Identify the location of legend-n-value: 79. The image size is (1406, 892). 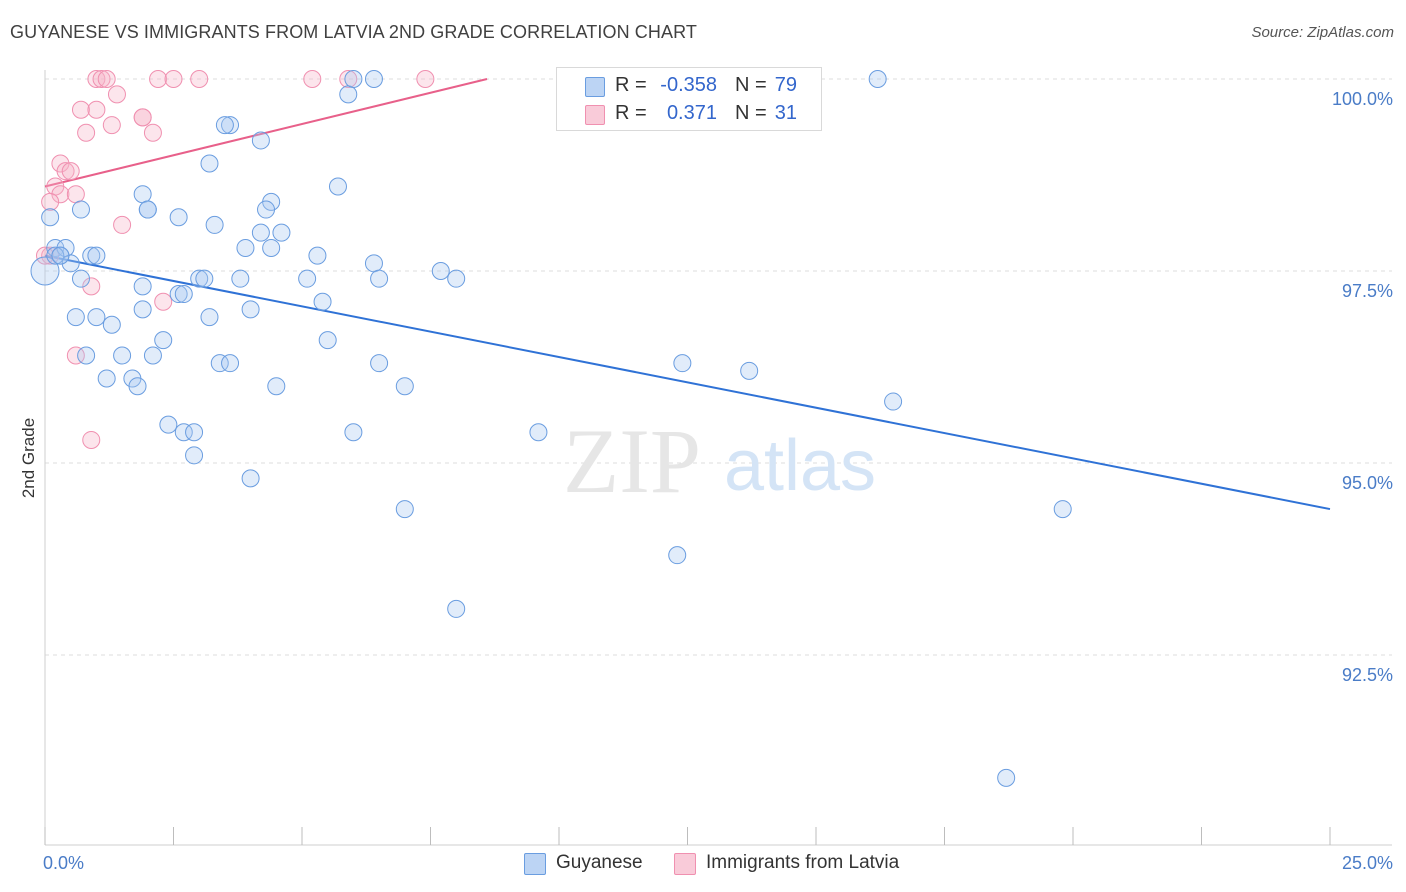
(785, 85).